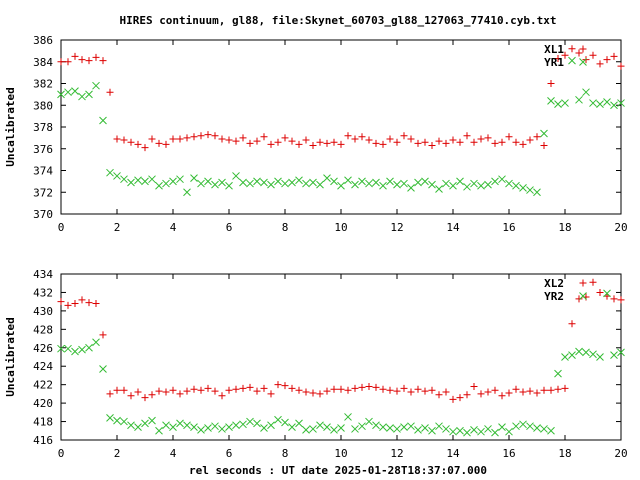  What do you see at coordinates (554, 283) in the screenshot?
I see `legend-label: XL2` at bounding box center [554, 283].